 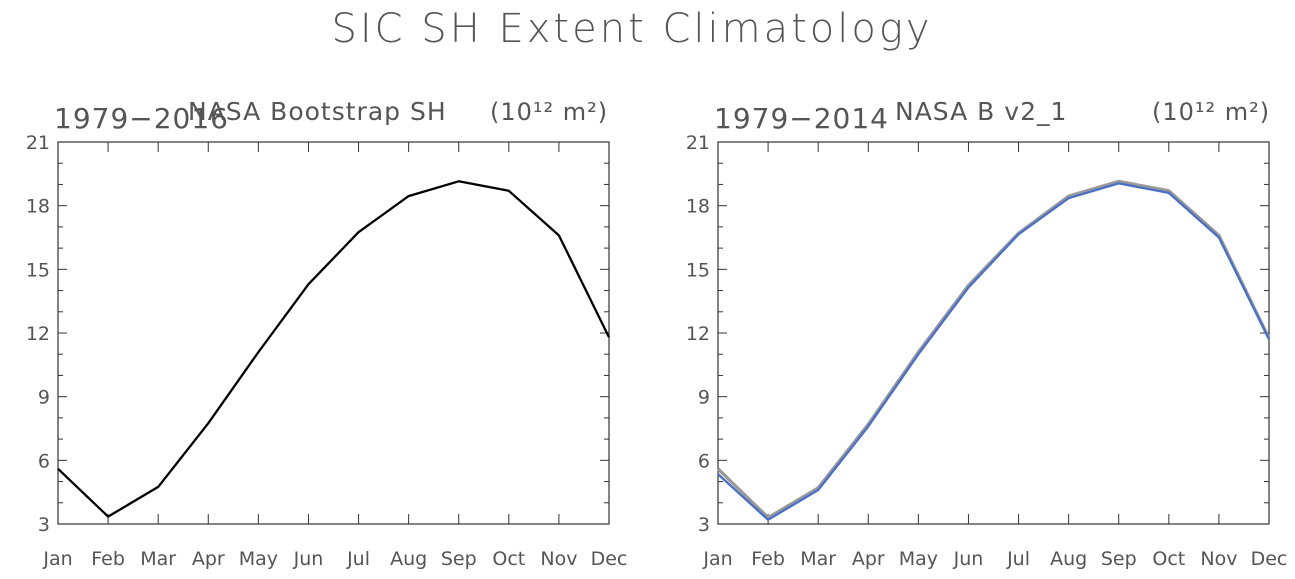 I want to click on panel-period-title: 1979−2016, so click(x=141, y=118).